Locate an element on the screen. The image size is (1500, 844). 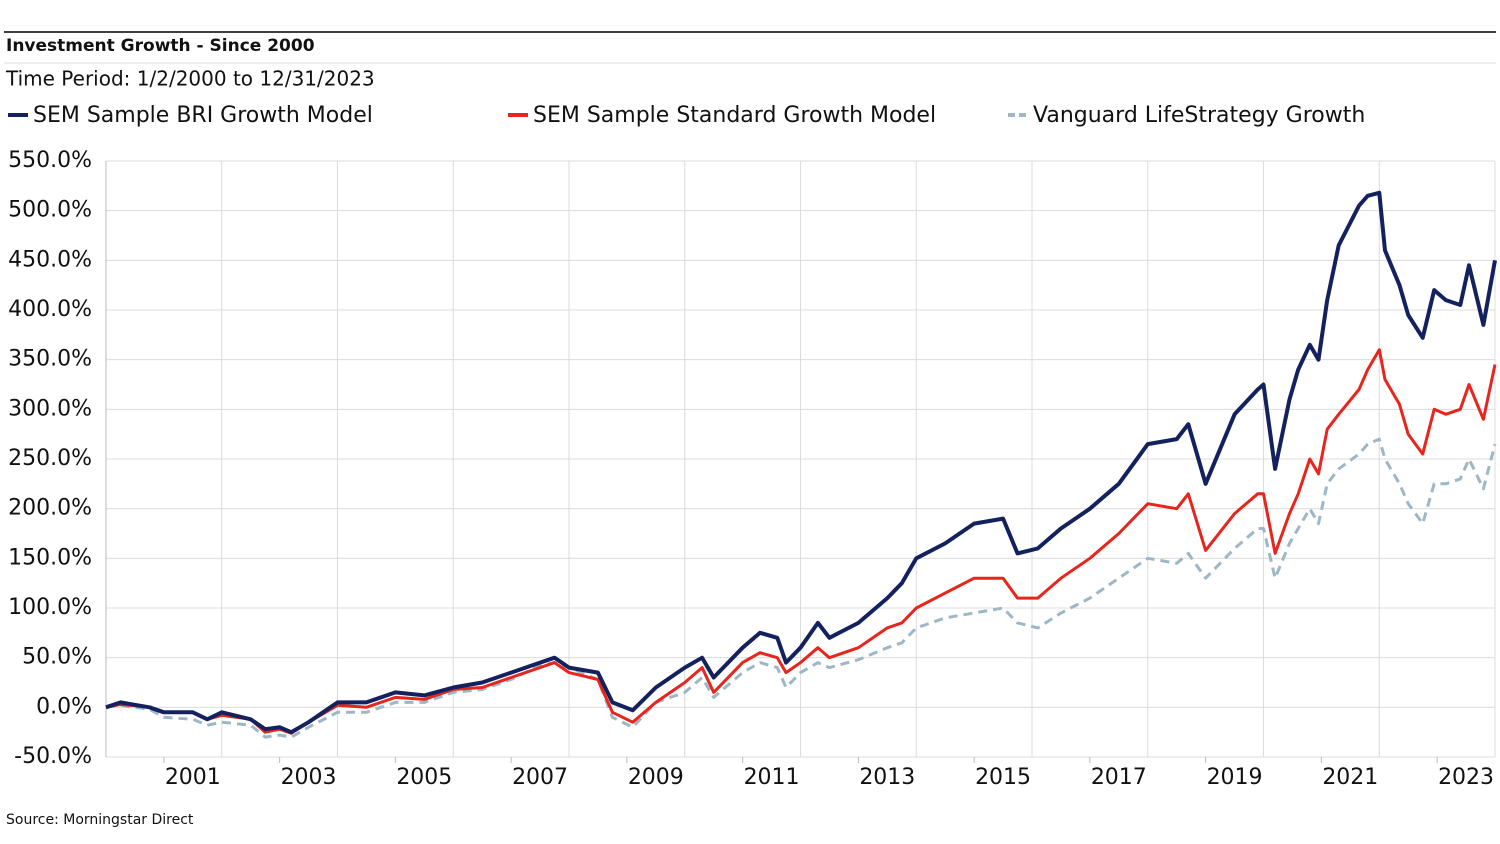
legend-label: SEM Sample Standard Growth Model is located at coordinates (734, 115).